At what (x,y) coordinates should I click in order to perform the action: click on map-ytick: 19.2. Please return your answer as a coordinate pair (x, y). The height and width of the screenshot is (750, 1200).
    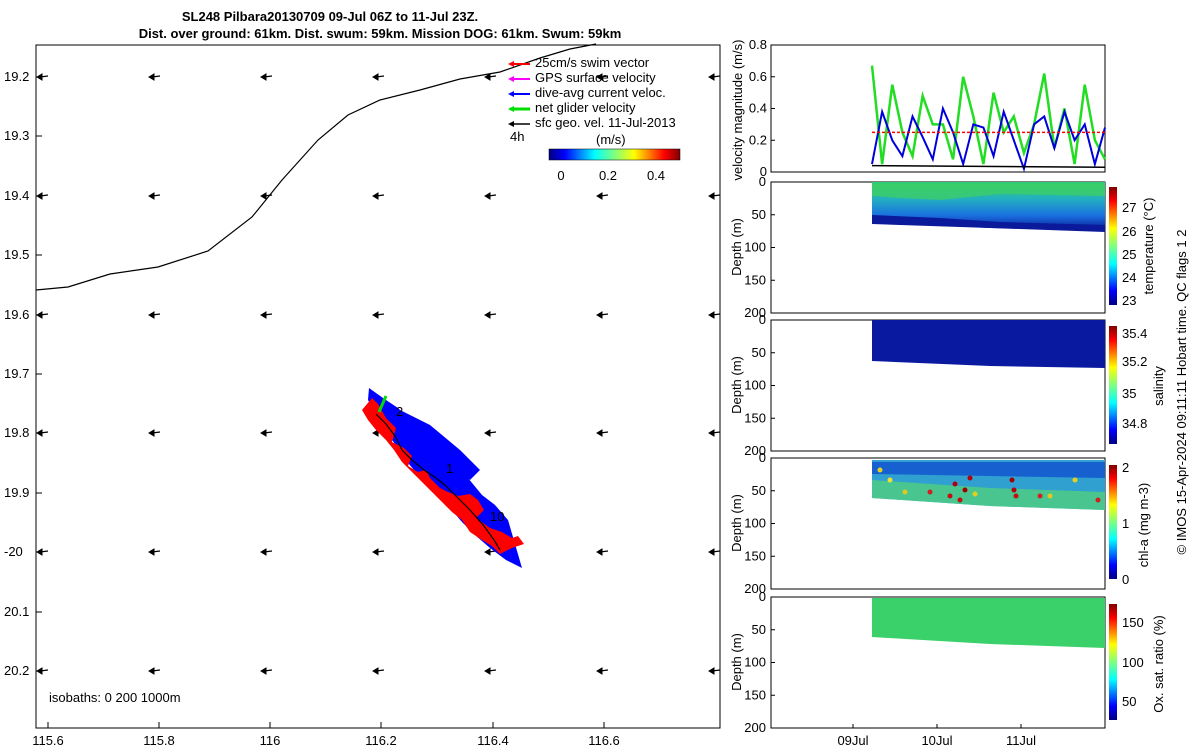
    Looking at the image, I should click on (16, 76).